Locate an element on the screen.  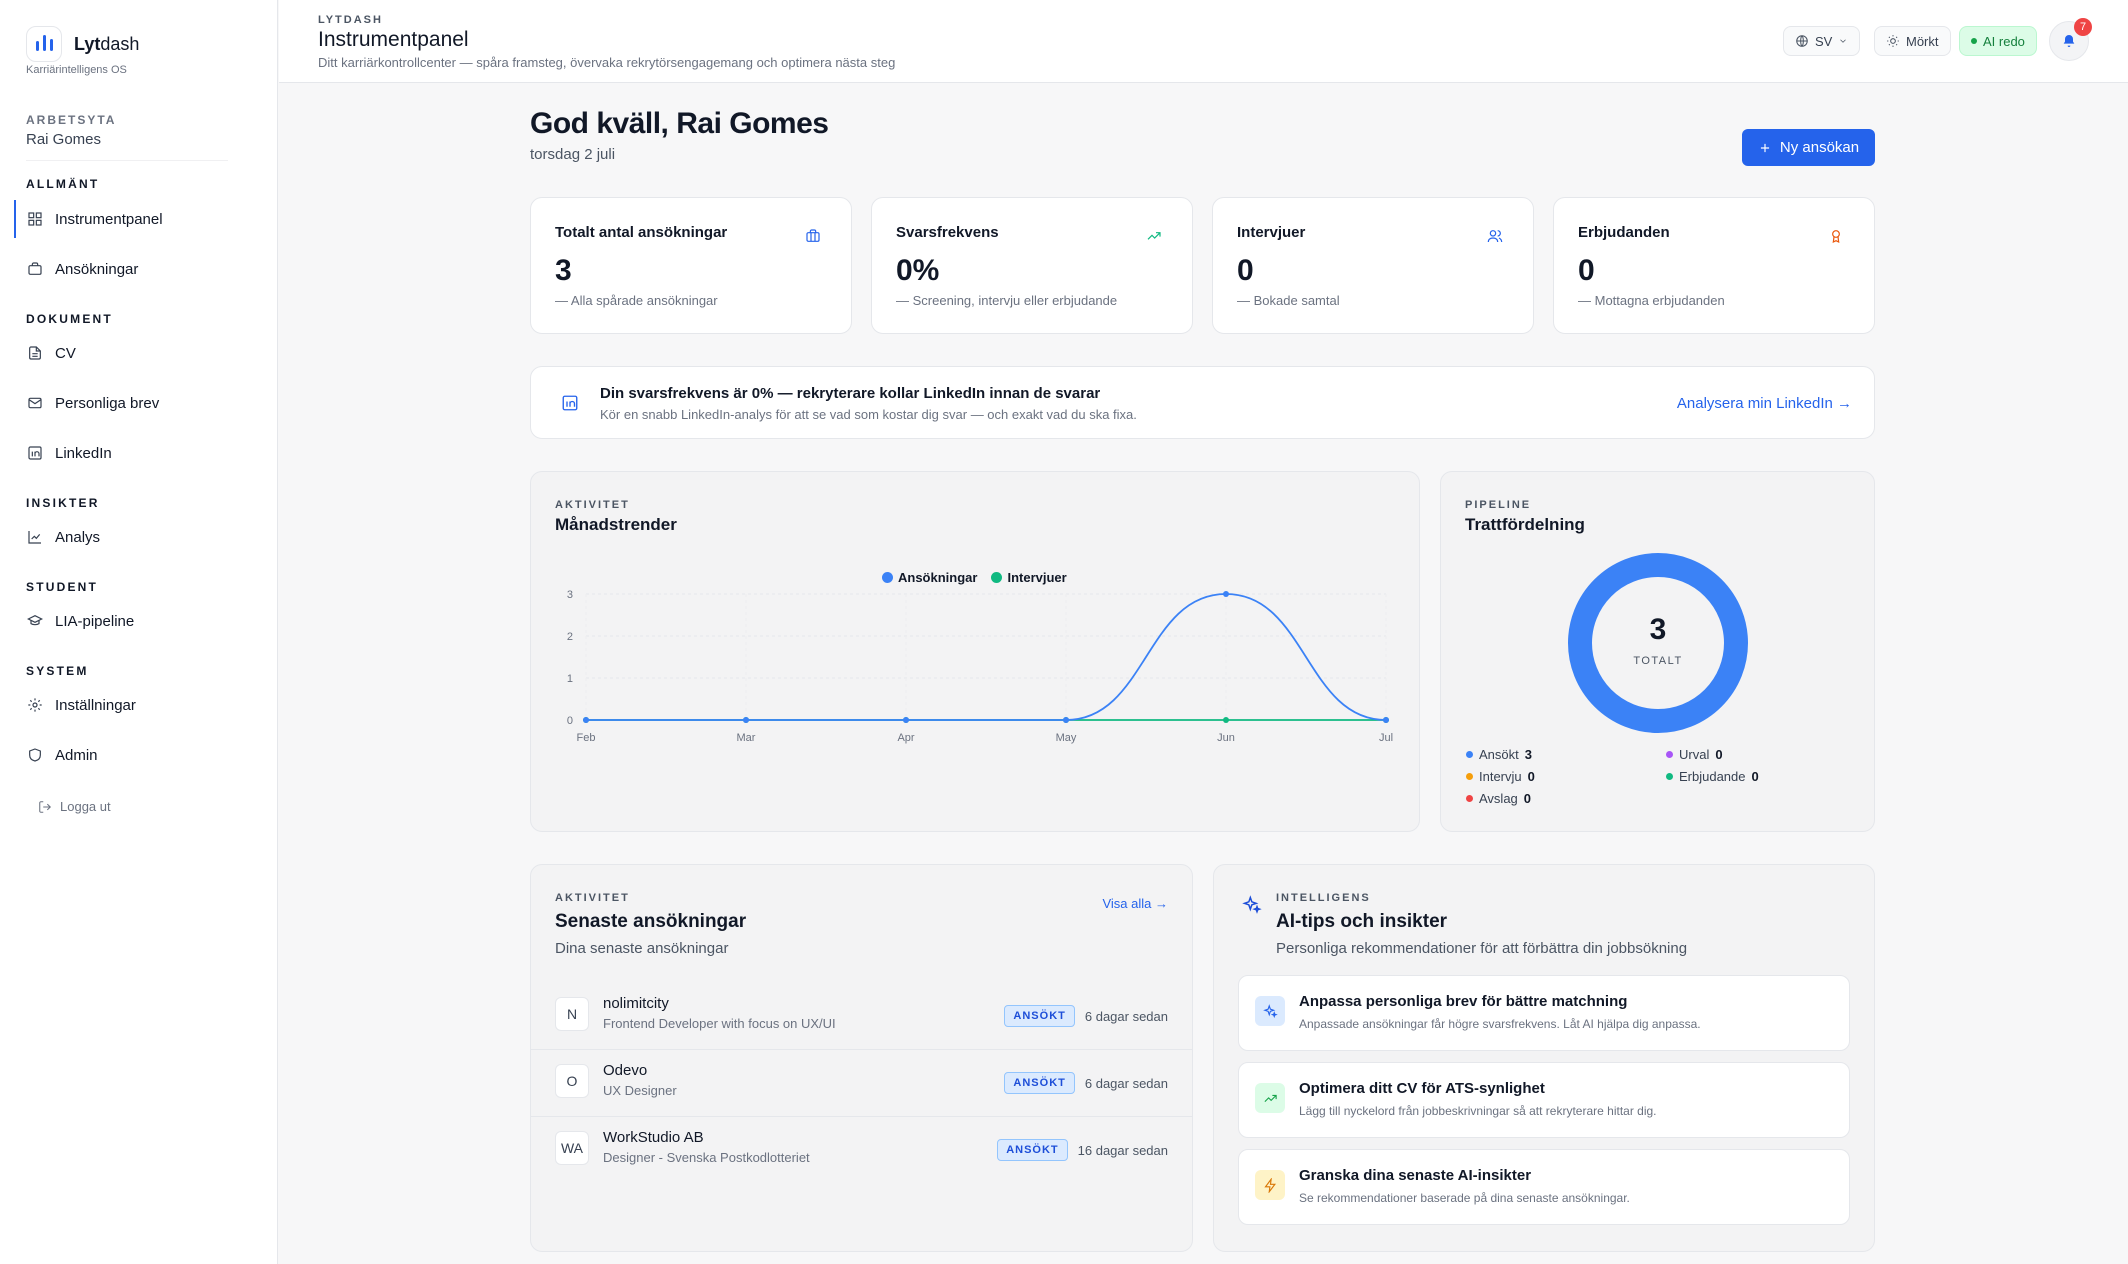
ai-status-badge: AI redo is located at coordinates (1998, 41).